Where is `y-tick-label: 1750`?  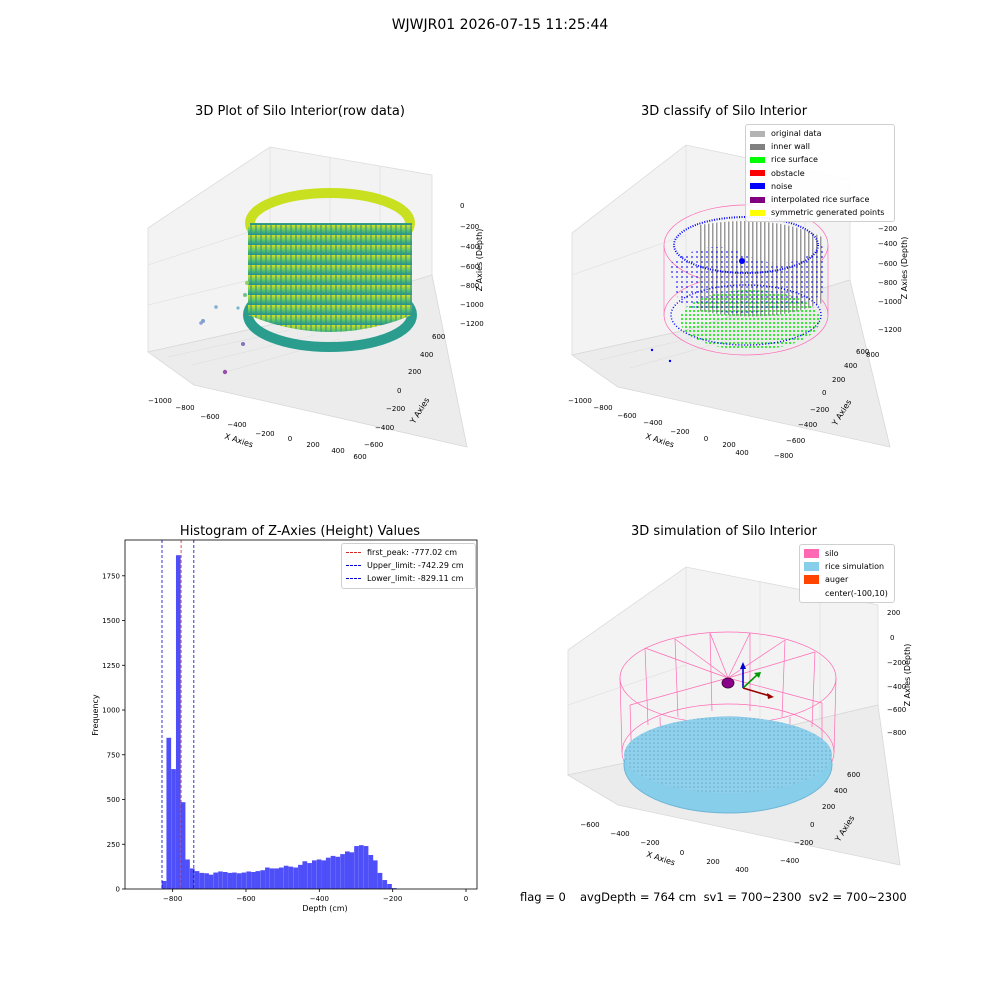 y-tick-label: 1750 is located at coordinates (111, 576).